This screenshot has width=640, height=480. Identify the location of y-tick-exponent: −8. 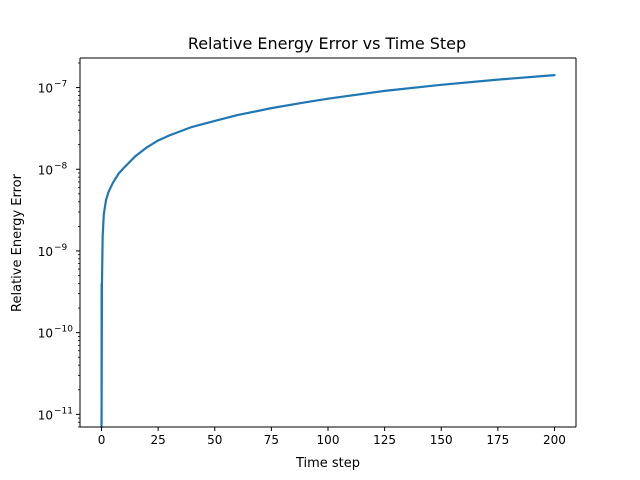
(61, 166).